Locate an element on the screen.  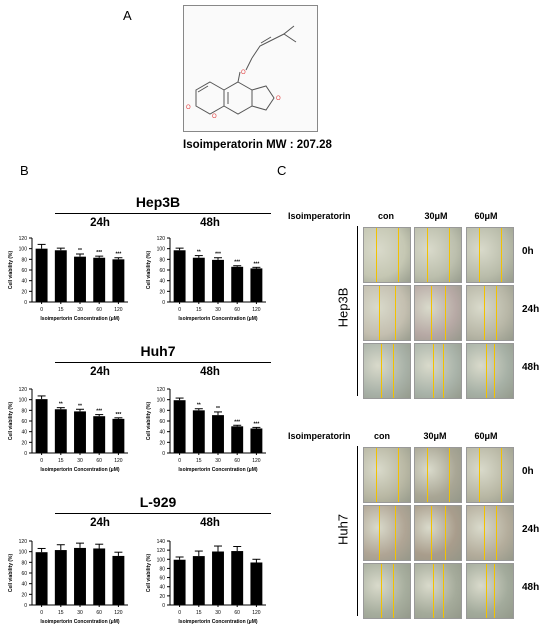
time-label-hep3b-24h: 24h is located at coordinates (100, 223).